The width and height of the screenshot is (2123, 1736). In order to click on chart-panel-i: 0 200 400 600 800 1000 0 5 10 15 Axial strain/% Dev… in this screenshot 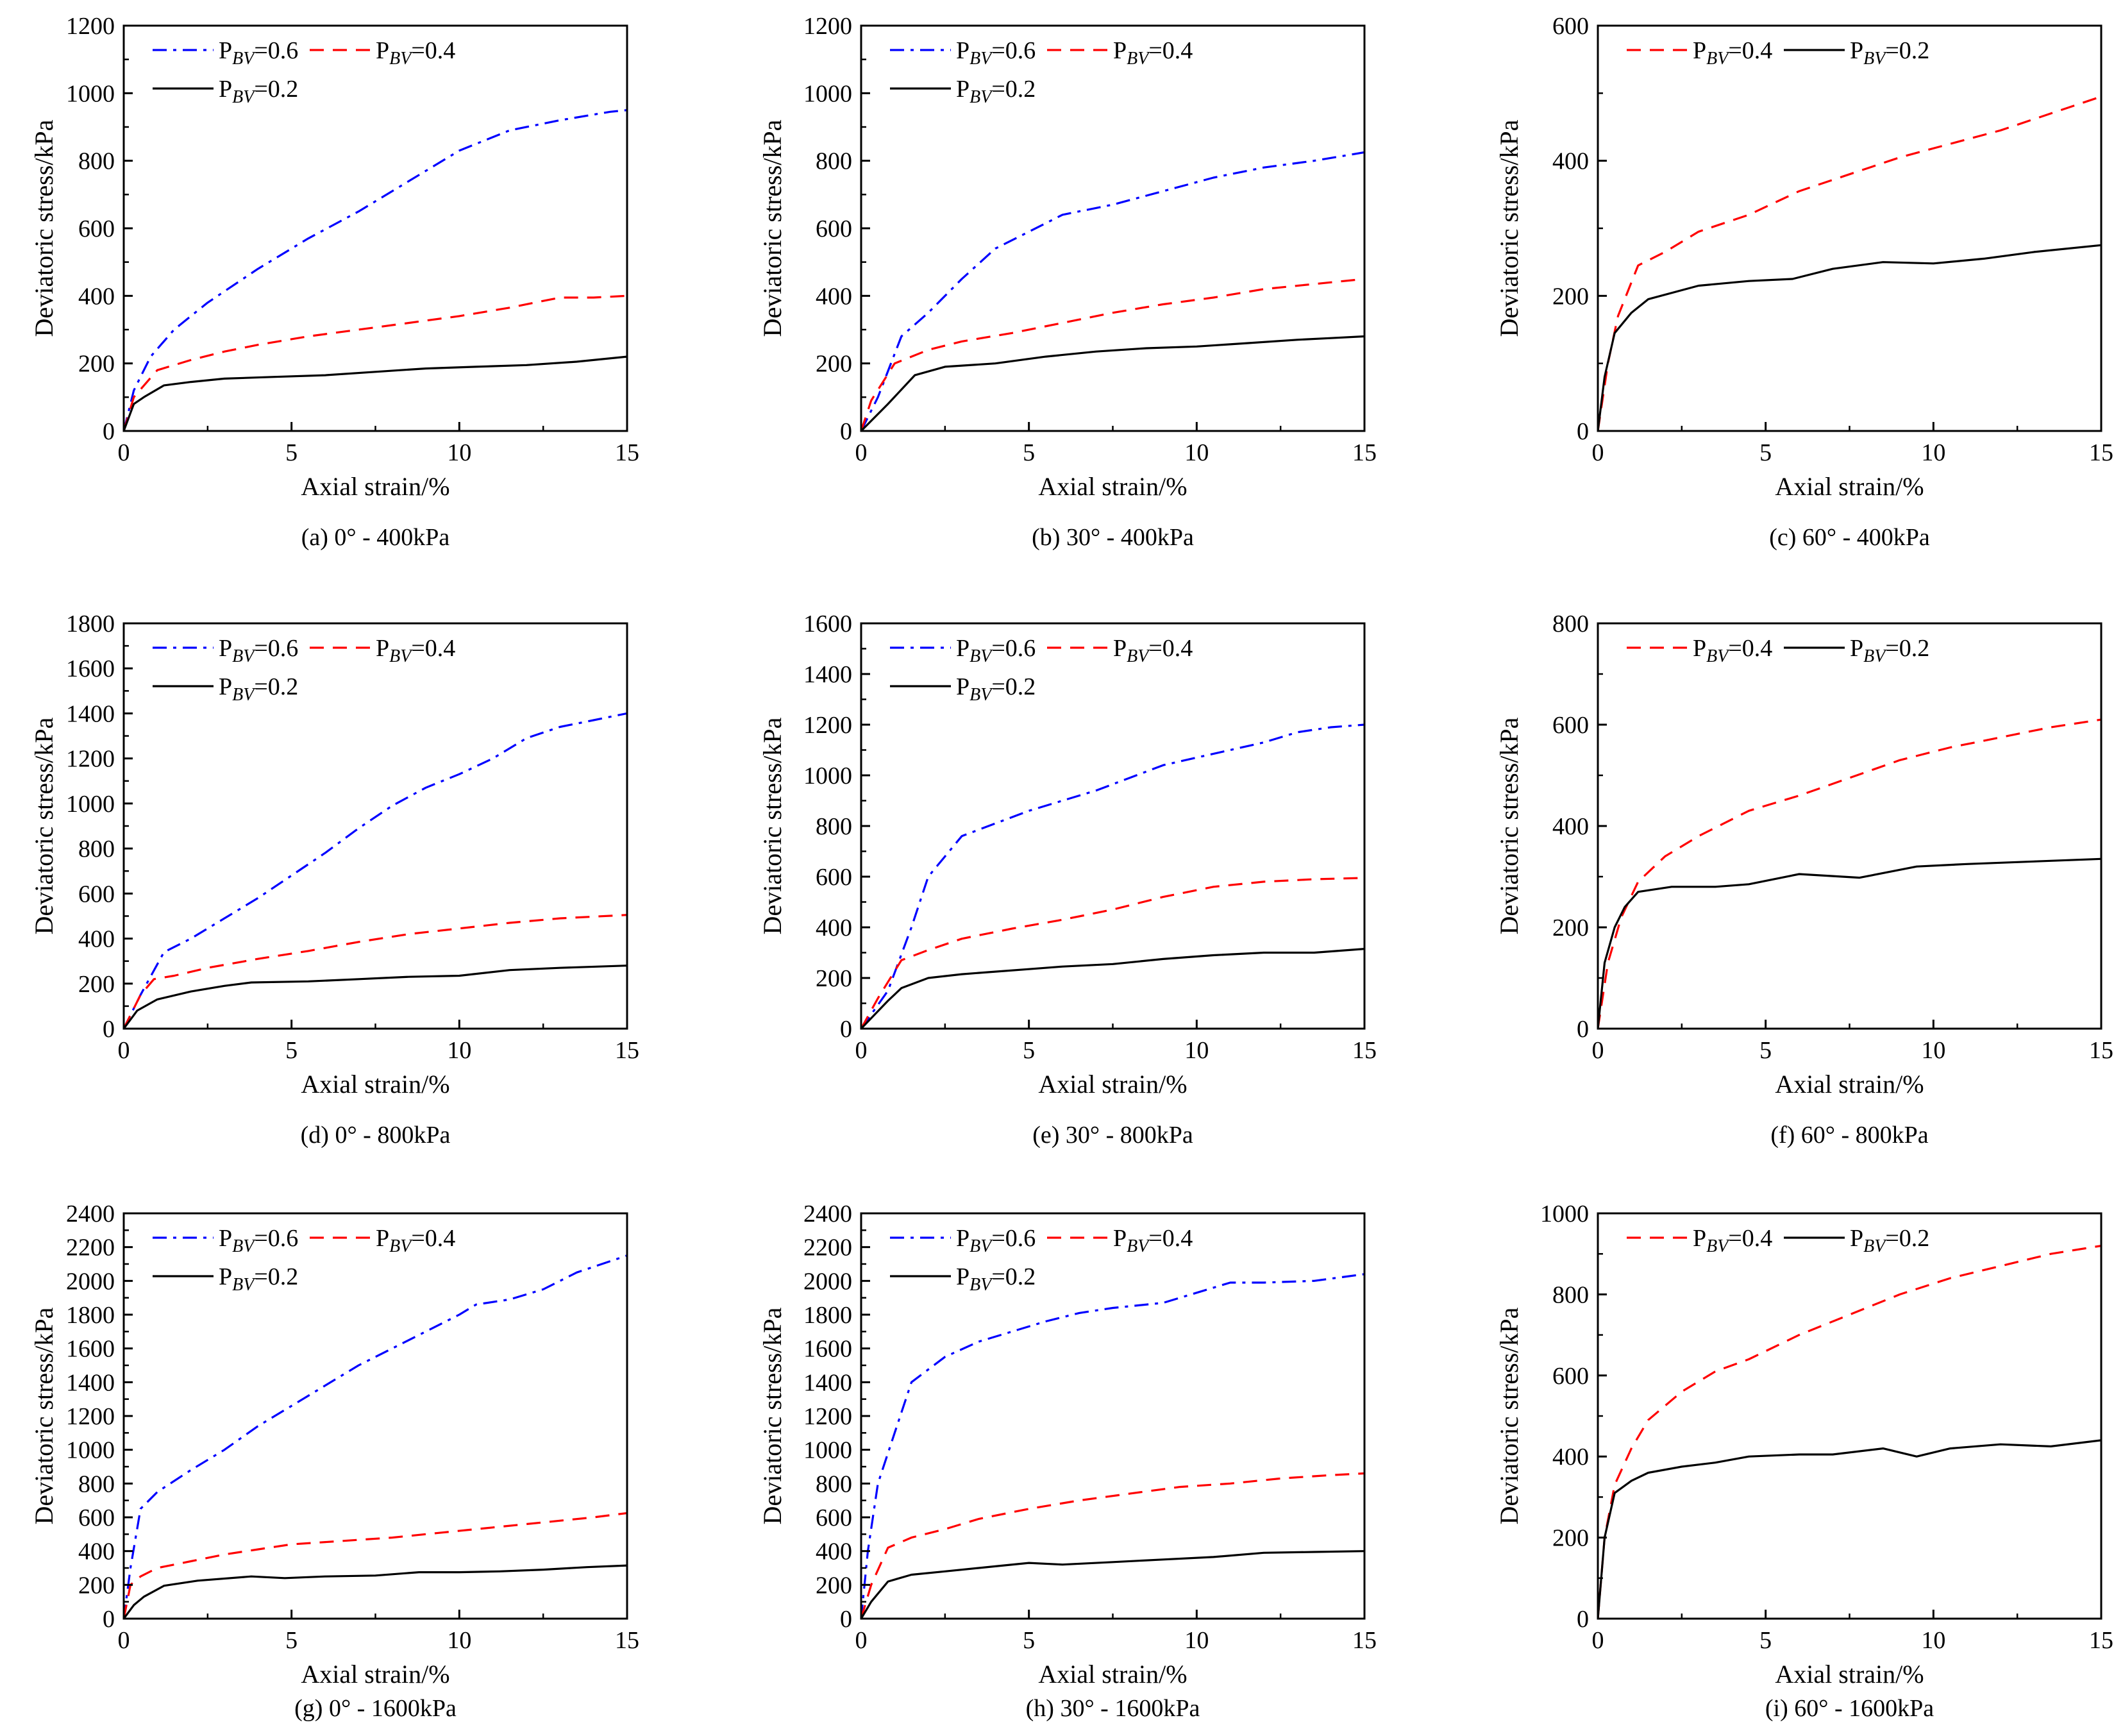, I will do `click(1804, 1461)`.